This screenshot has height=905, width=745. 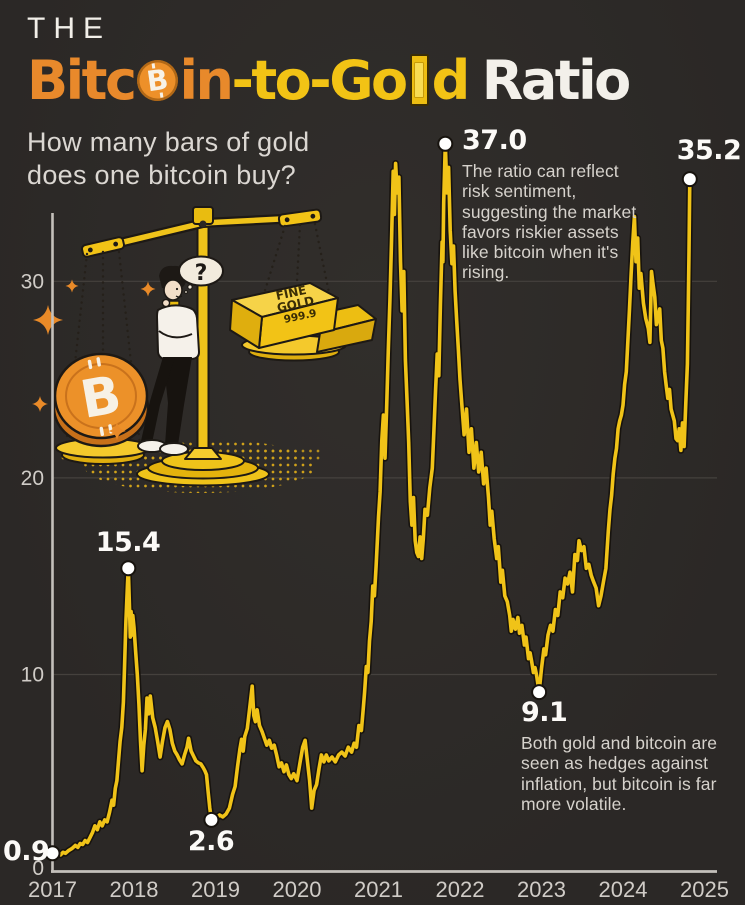 What do you see at coordinates (419, 80) in the screenshot?
I see `gold-bar-l-icon` at bounding box center [419, 80].